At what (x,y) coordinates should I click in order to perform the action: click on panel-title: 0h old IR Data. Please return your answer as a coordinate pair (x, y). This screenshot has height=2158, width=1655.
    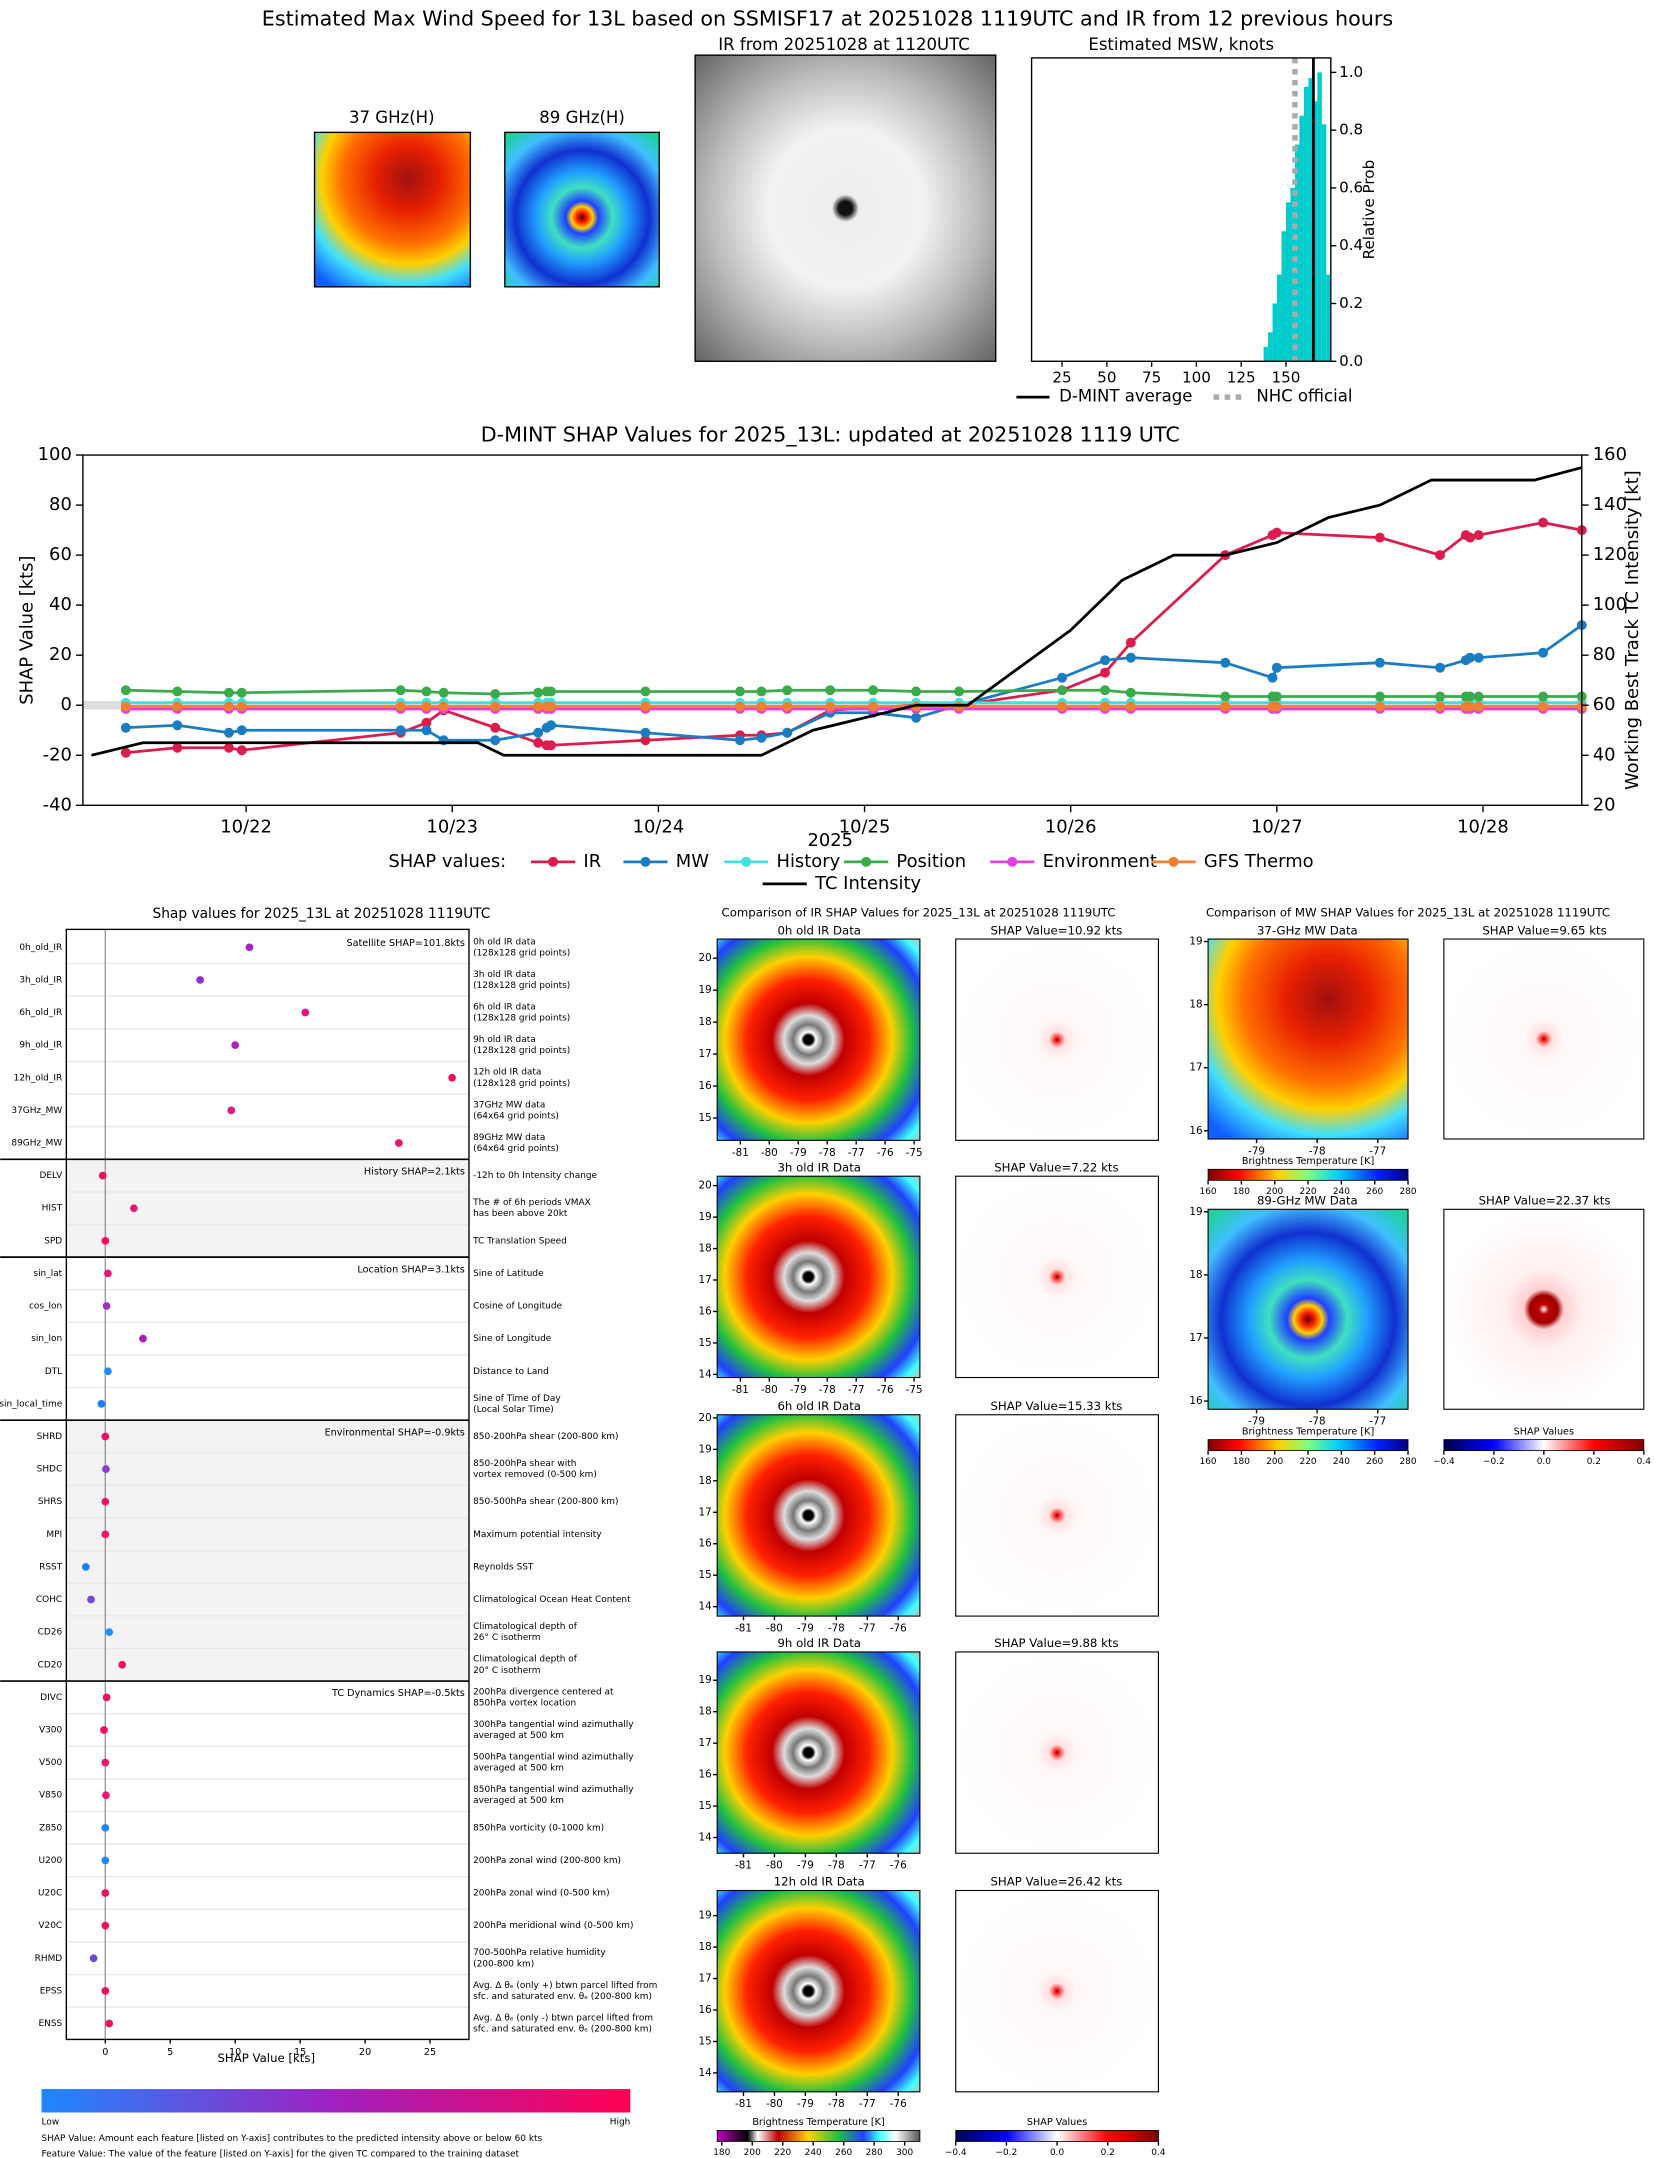
    Looking at the image, I should click on (819, 930).